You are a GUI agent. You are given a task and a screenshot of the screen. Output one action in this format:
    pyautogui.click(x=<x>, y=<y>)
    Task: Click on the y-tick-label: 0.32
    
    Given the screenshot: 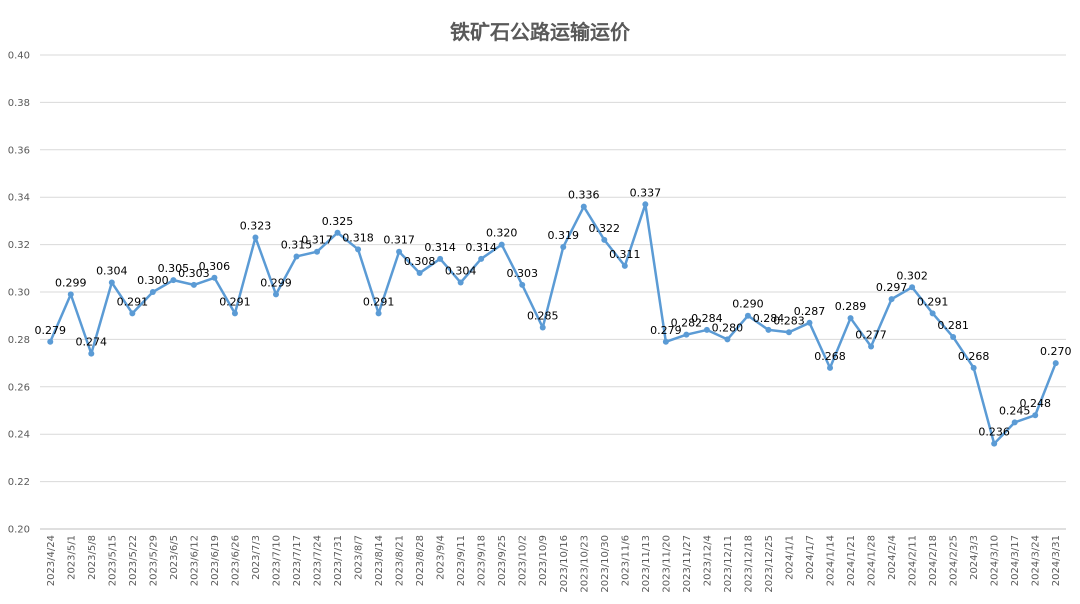 What is the action you would take?
    pyautogui.click(x=19, y=245)
    